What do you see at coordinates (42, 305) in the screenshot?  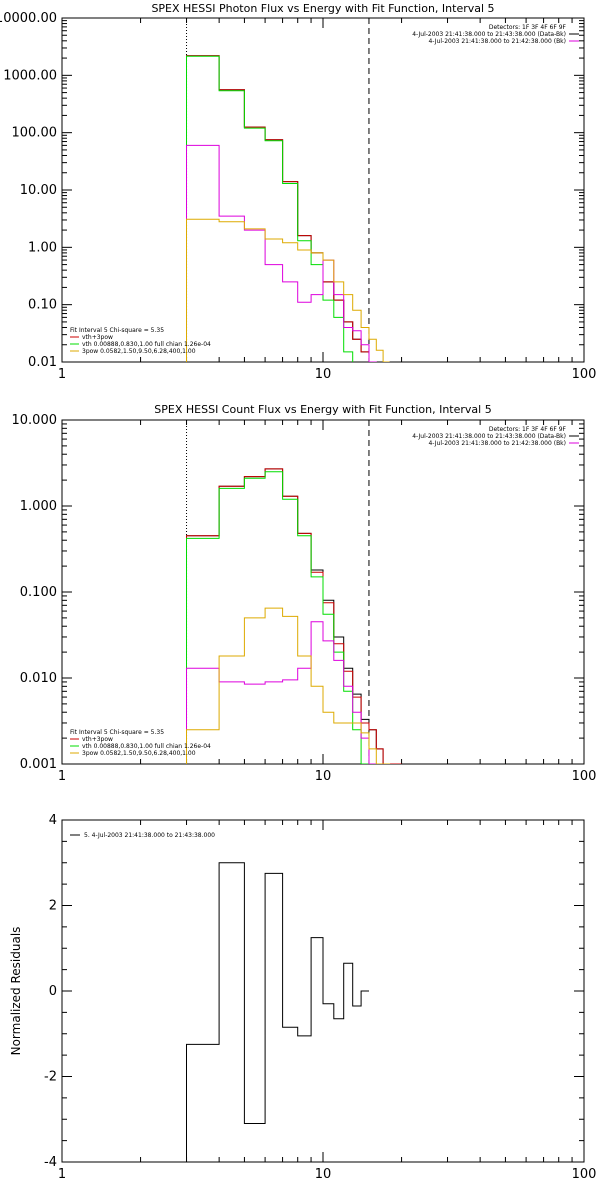 I see `y-tick-label: 0.10` at bounding box center [42, 305].